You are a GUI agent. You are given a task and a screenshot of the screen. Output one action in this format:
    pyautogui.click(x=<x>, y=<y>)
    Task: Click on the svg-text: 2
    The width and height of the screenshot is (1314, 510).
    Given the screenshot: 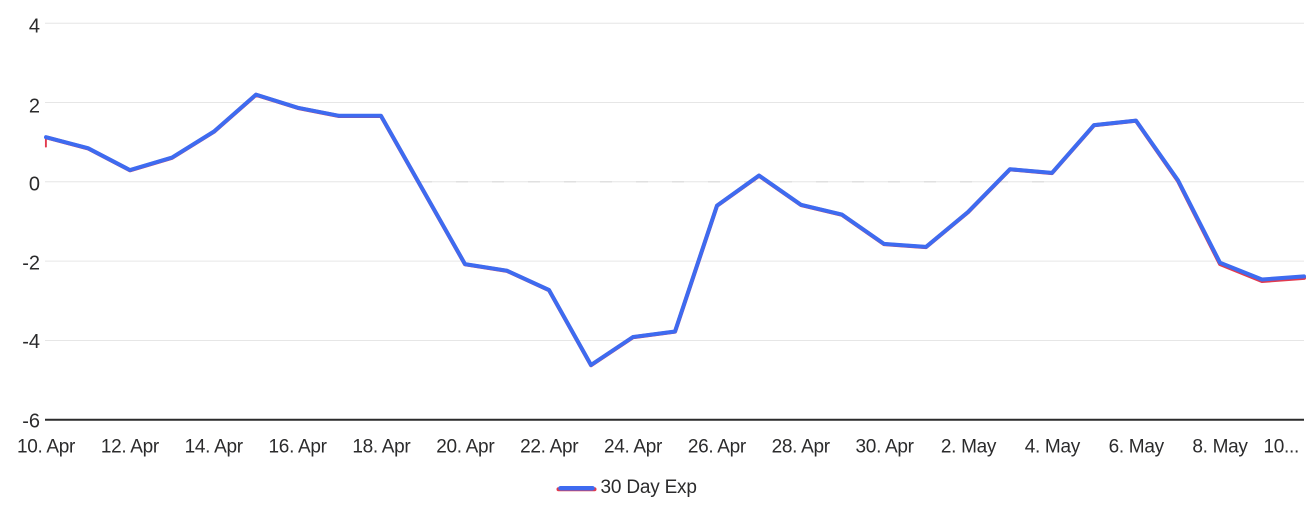 What is the action you would take?
    pyautogui.click(x=34, y=106)
    